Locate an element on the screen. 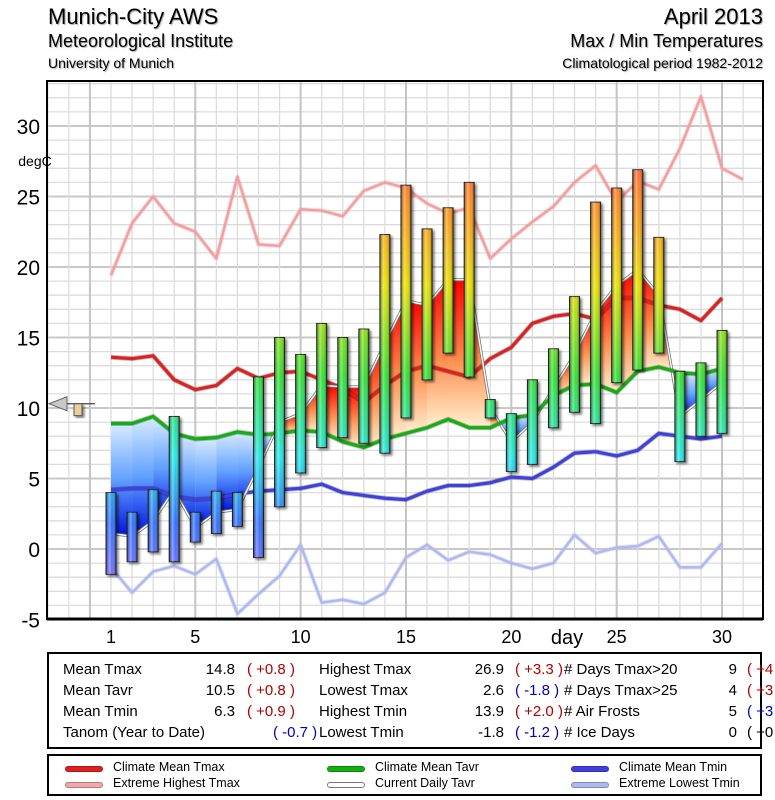 This screenshot has height=800, width=775. stat-anomaly: ( +2.0 ) is located at coordinates (539, 711).